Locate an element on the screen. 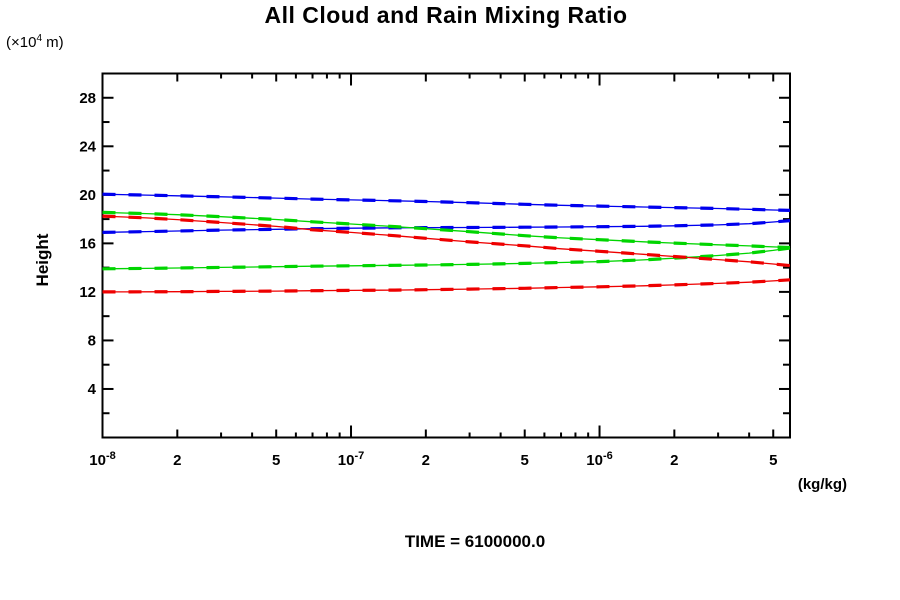  y-tick-label: 12 is located at coordinates (87, 292).